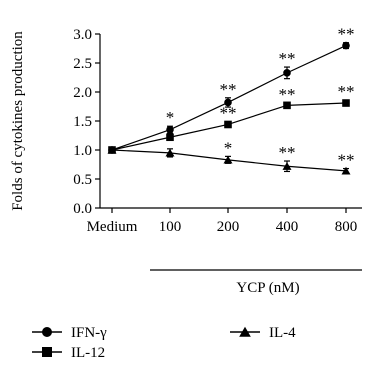 The width and height of the screenshot is (370, 369). What do you see at coordinates (69, 333) in the screenshot?
I see `legend-item: IFN-γ` at bounding box center [69, 333].